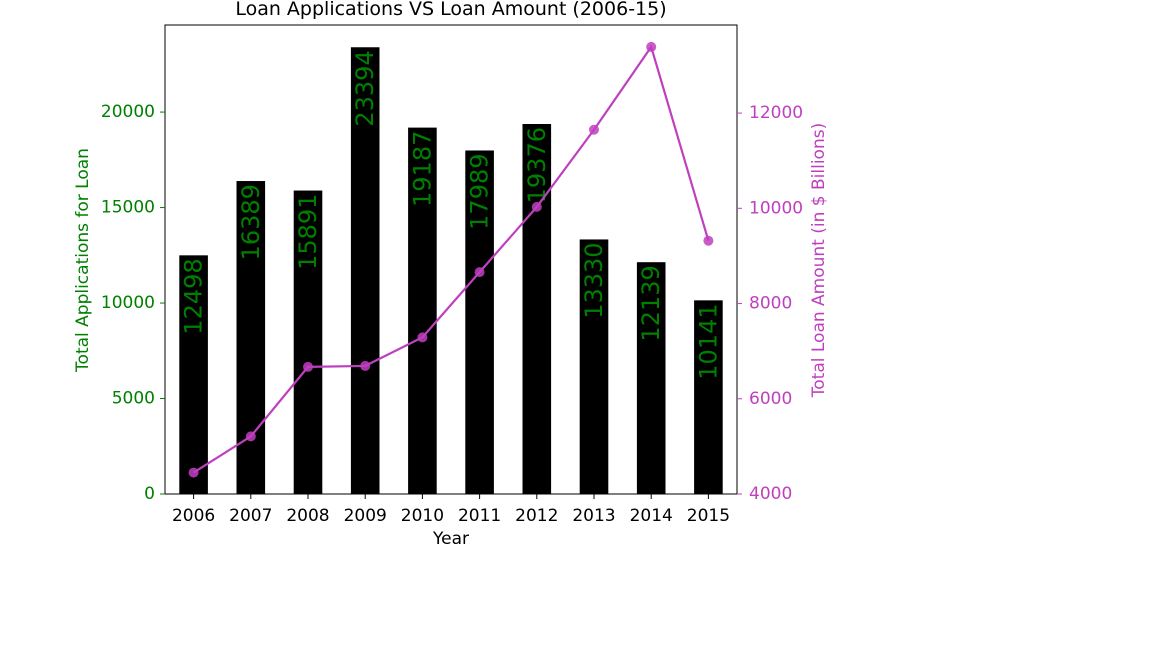 The height and width of the screenshot is (648, 1152). I want to click on y-axis-left-label: Total Applications for Loan, so click(83, 260).